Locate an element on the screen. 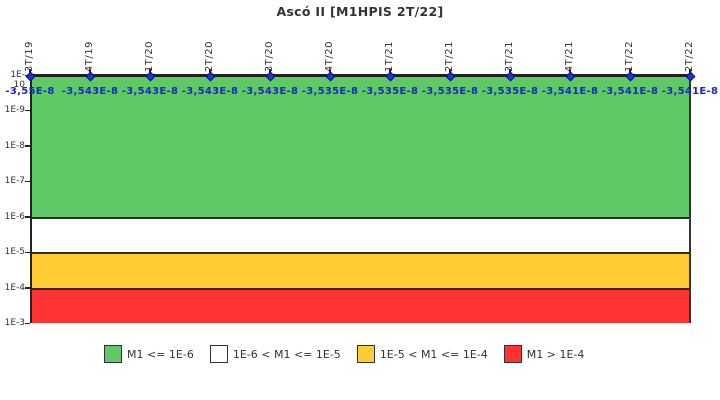  x-tick-label-wrap: 1T/22 is located at coordinates (630, 49).